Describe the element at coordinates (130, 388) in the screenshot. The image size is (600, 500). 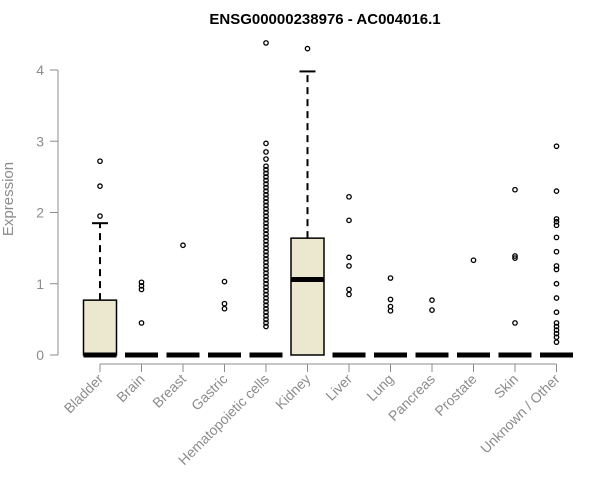
I see `x-tick-label: Brain` at that location.